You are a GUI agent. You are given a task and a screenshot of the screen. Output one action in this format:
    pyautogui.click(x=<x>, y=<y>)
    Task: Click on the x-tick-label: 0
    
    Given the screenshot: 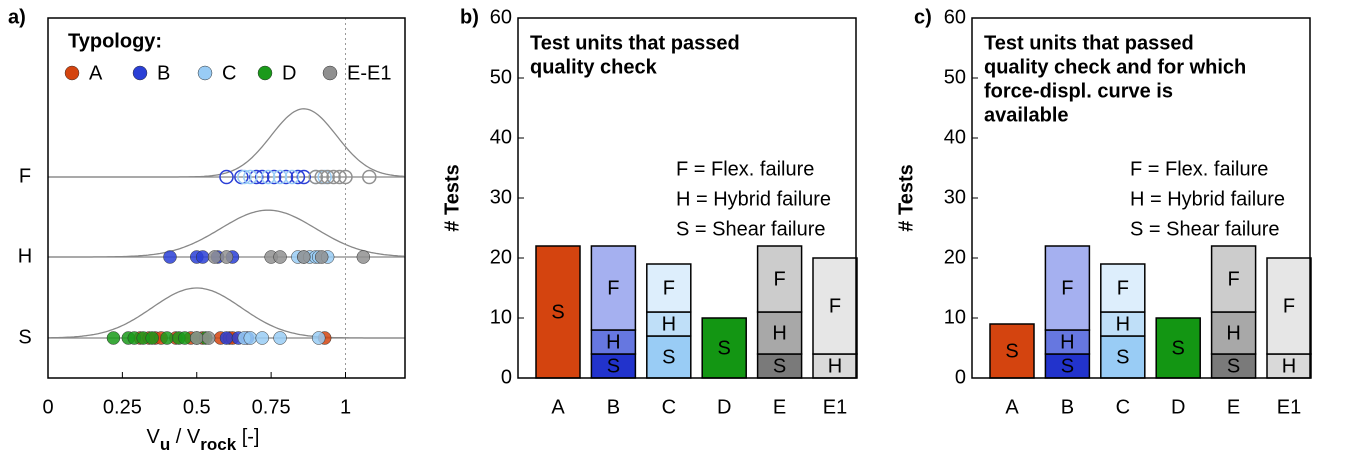 What is the action you would take?
    pyautogui.click(x=47, y=407)
    